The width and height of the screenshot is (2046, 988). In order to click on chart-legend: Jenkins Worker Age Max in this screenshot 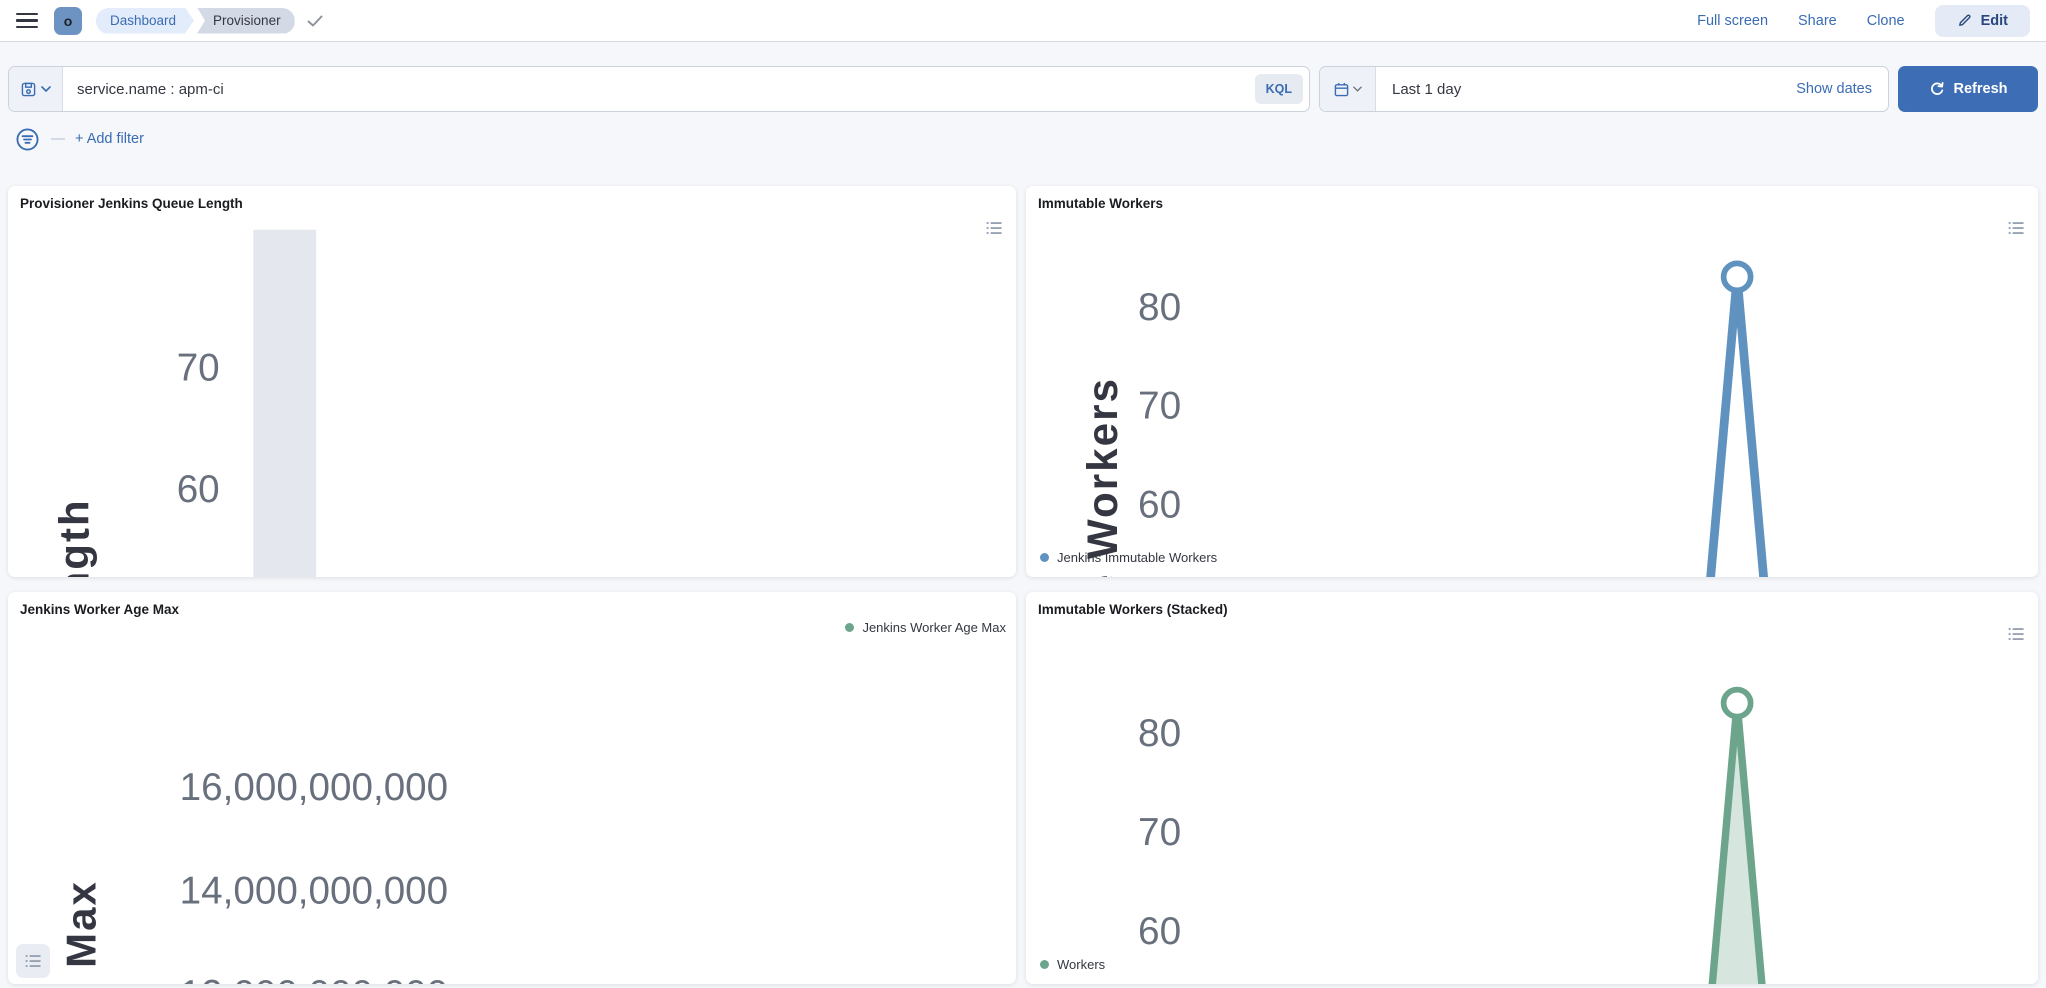, I will do `click(925, 627)`.